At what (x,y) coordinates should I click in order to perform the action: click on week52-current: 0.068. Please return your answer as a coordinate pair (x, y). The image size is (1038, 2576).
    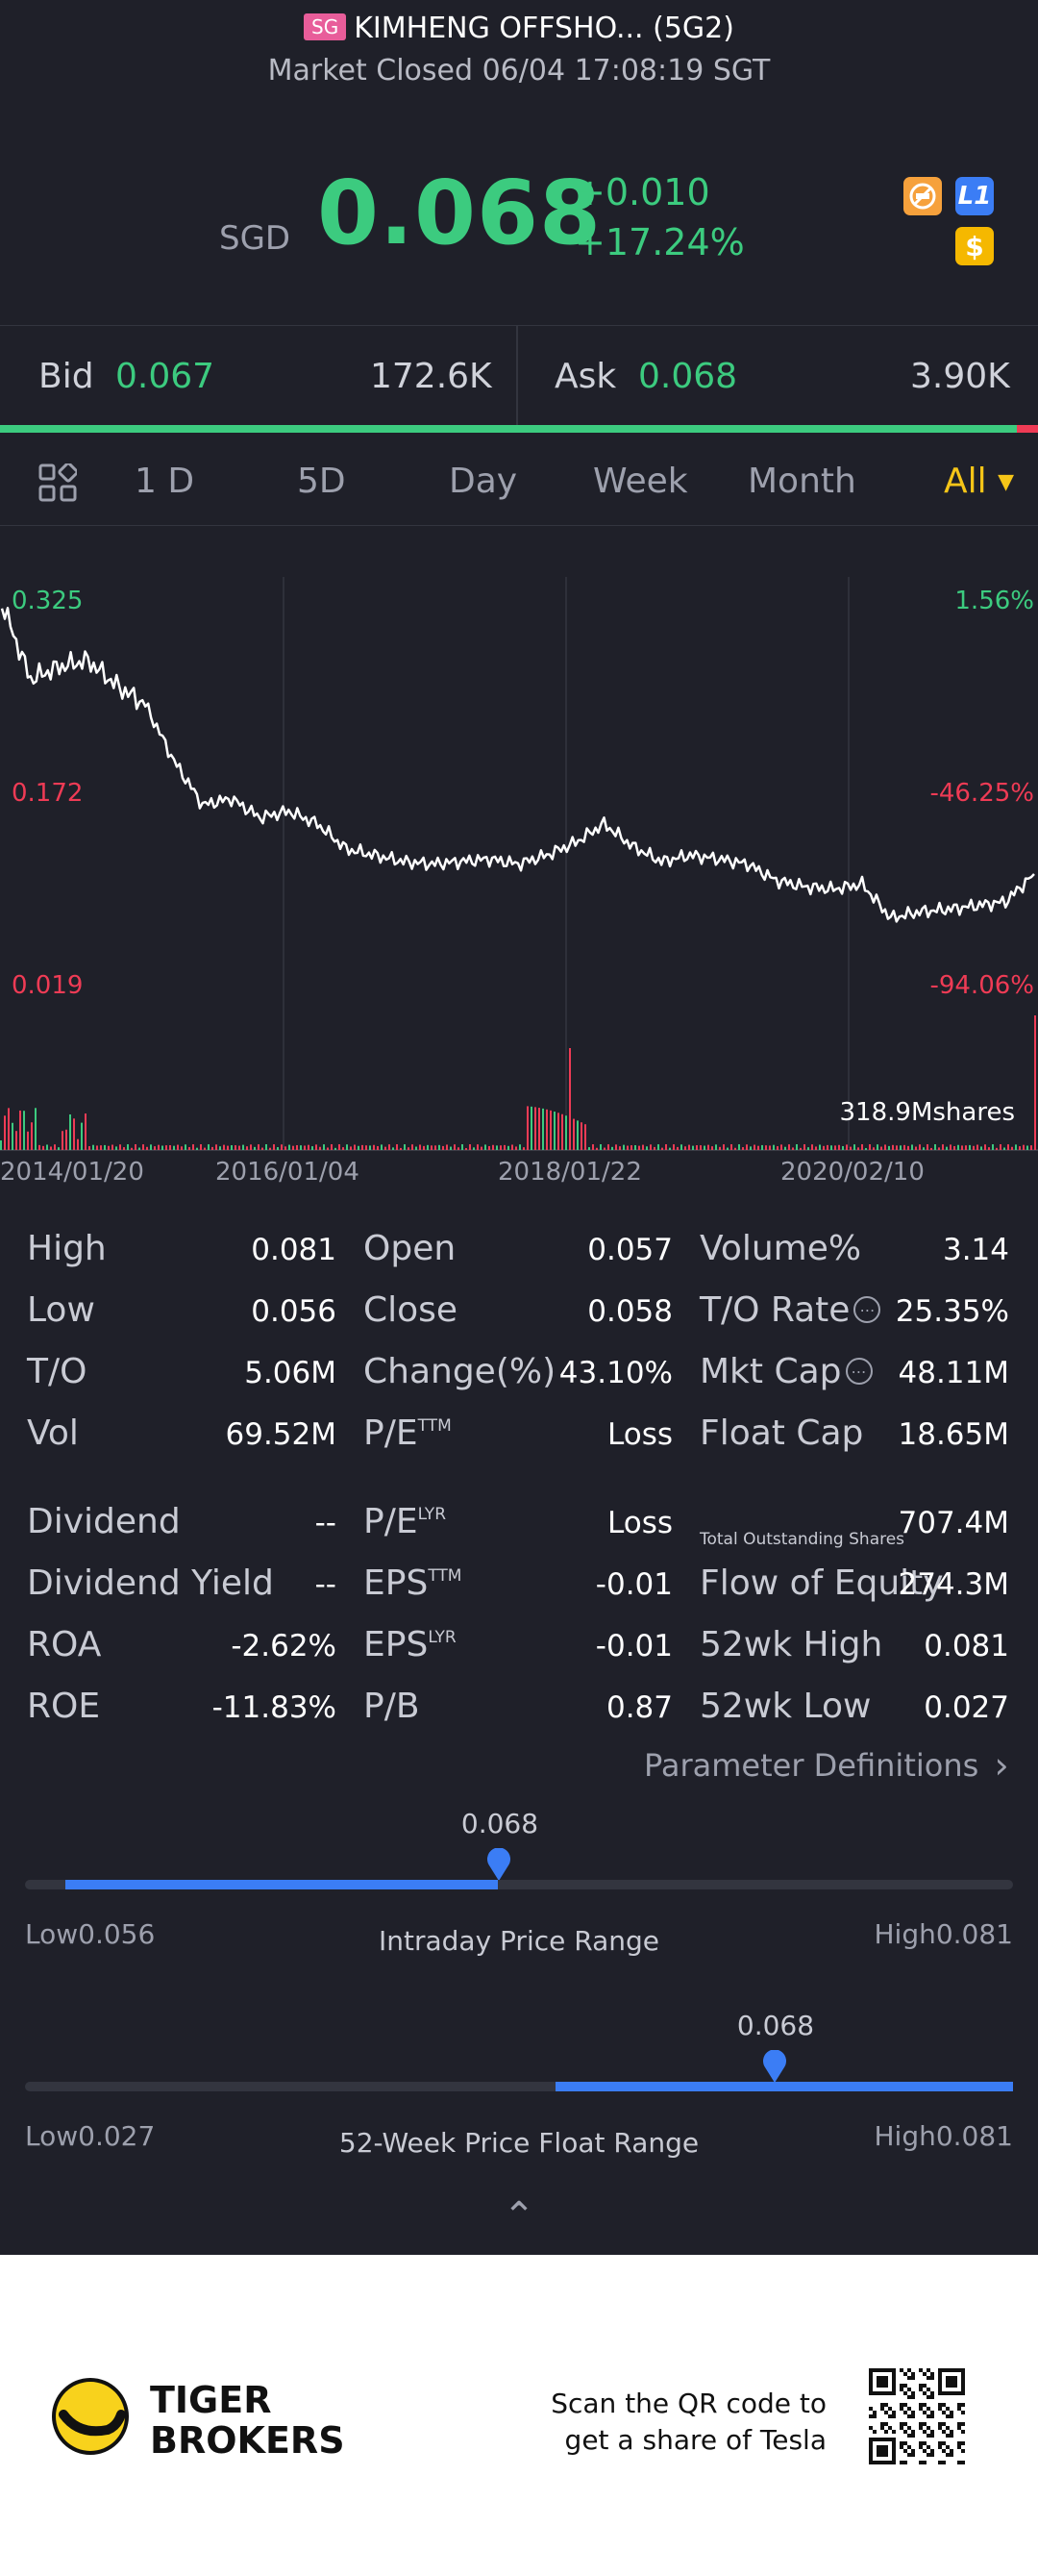
    Looking at the image, I should click on (775, 2025).